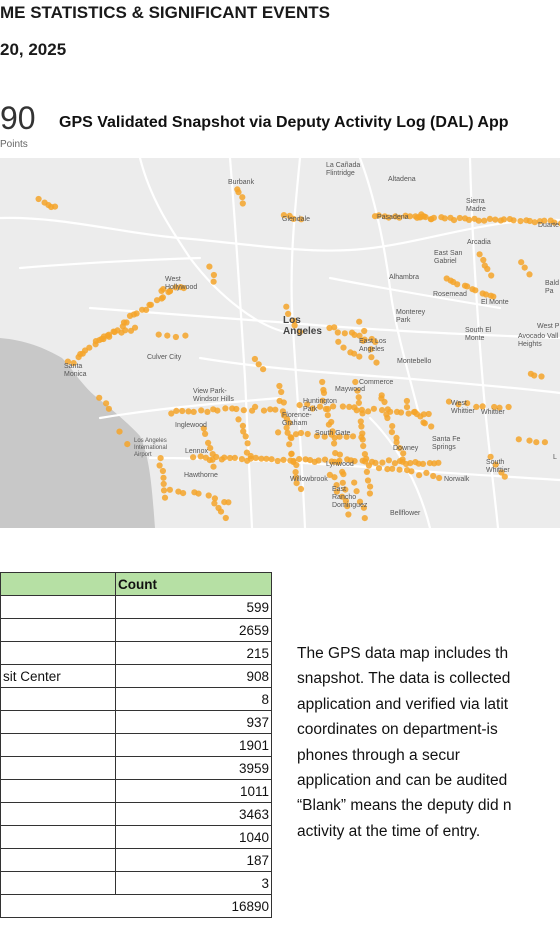 The height and width of the screenshot is (929, 560). Describe the element at coordinates (75, 370) in the screenshot. I see `place-label: Santa Monica` at that location.